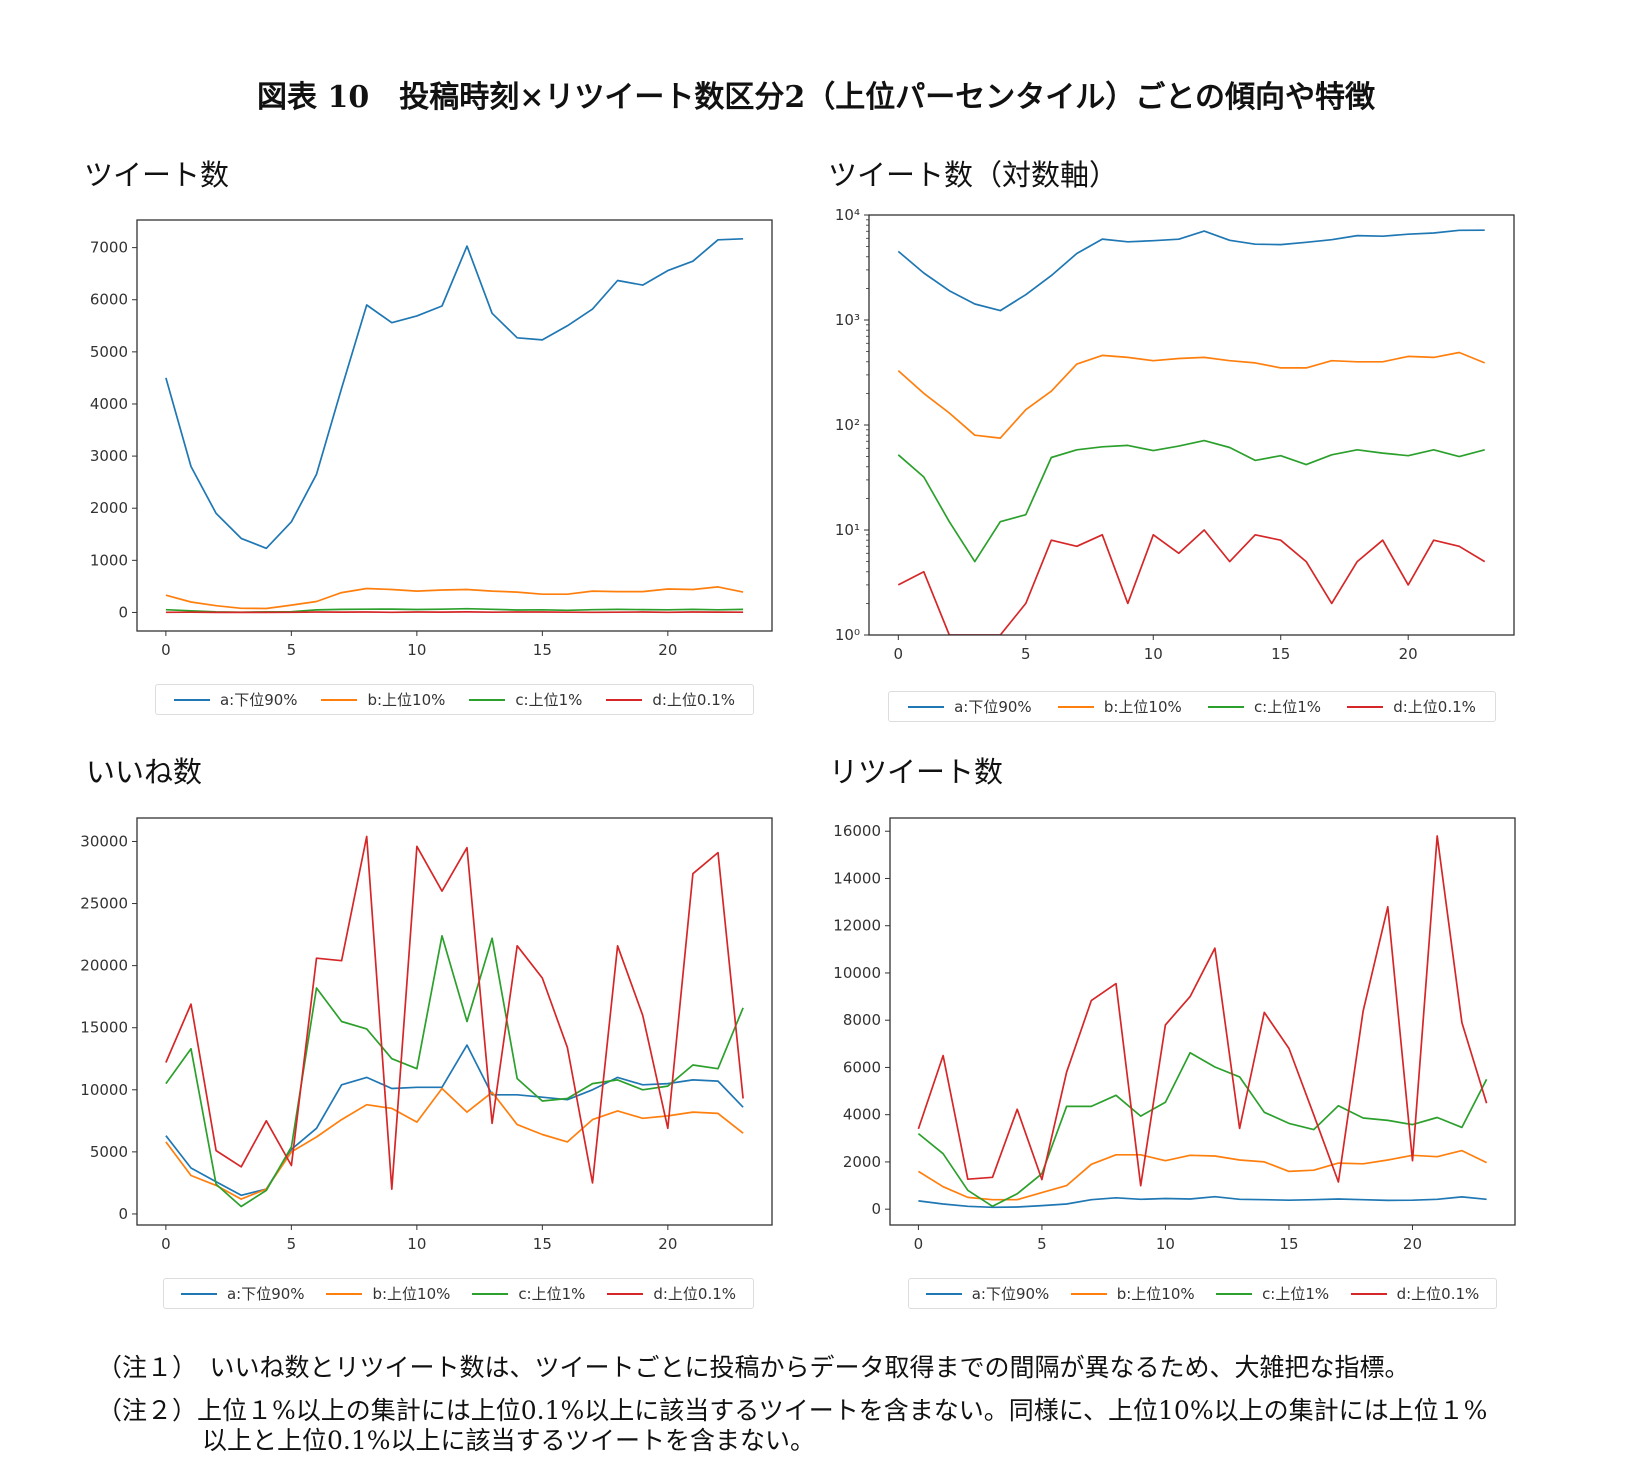  Describe the element at coordinates (973, 175) in the screenshot. I see `chart-title-tweets-log: ツイート数（対数軸）` at that location.